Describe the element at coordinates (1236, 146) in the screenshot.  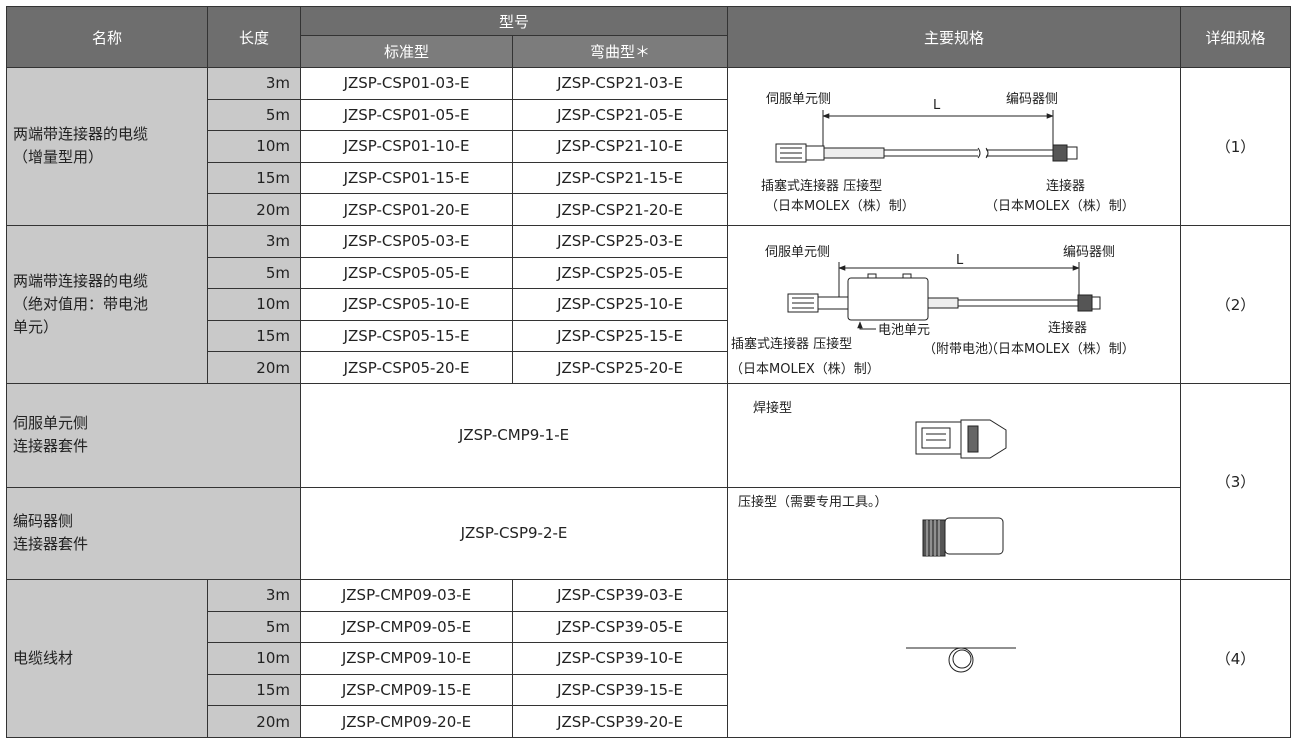
I see `detail-ref: （1）` at that location.